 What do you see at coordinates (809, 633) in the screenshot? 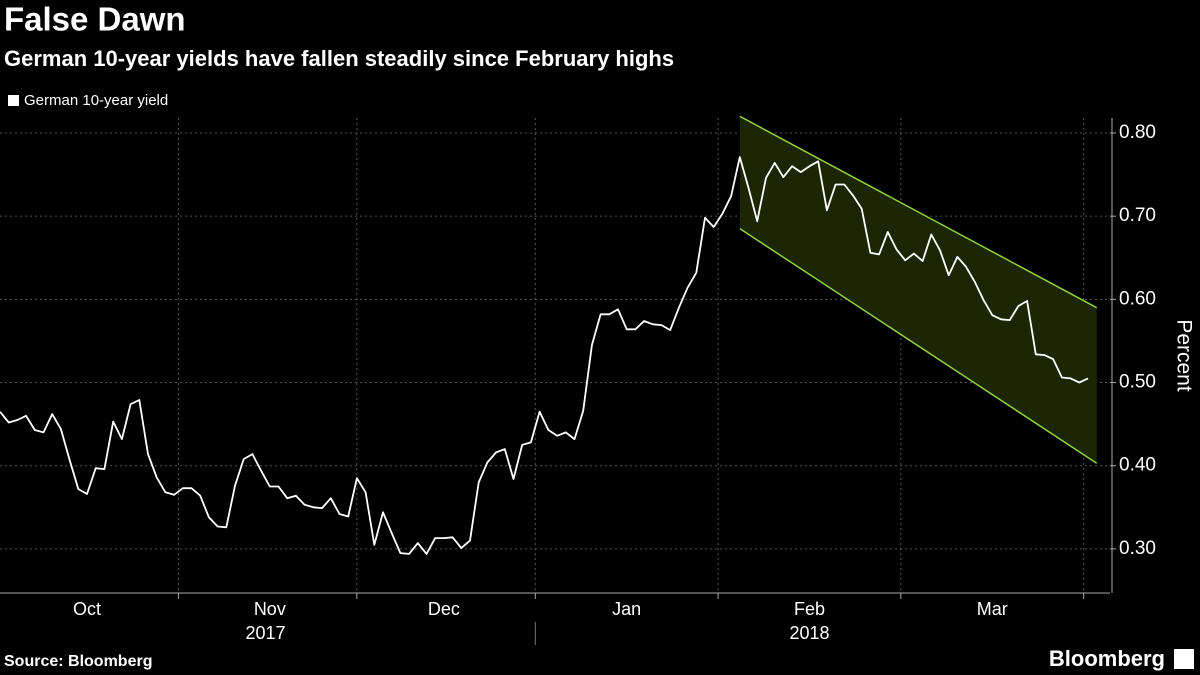
I see `year-label: 2018` at bounding box center [809, 633].